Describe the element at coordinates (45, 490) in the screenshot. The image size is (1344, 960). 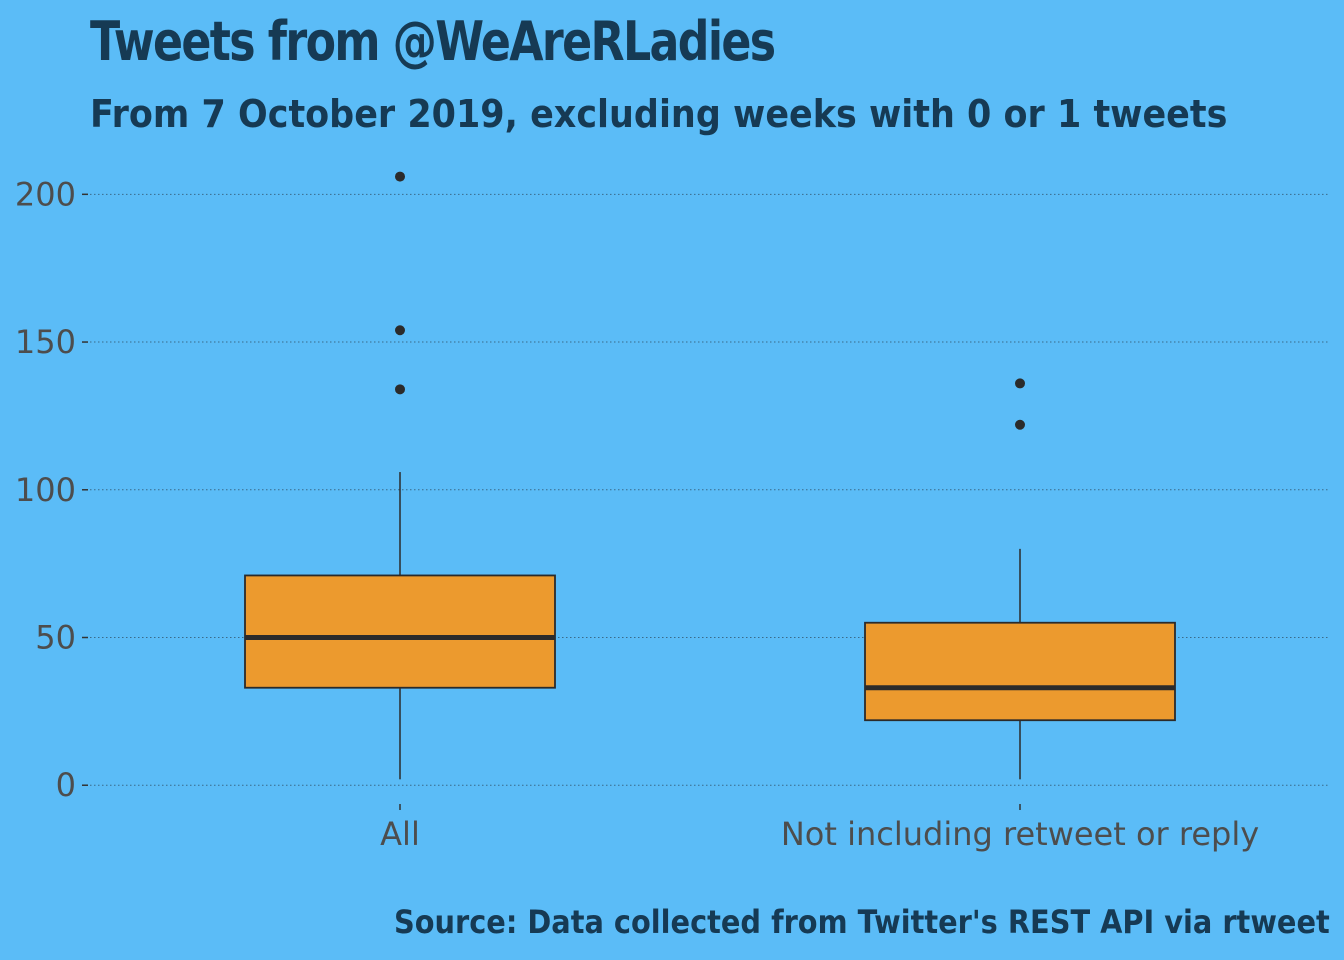
I see `y-tick-label: 100` at that location.